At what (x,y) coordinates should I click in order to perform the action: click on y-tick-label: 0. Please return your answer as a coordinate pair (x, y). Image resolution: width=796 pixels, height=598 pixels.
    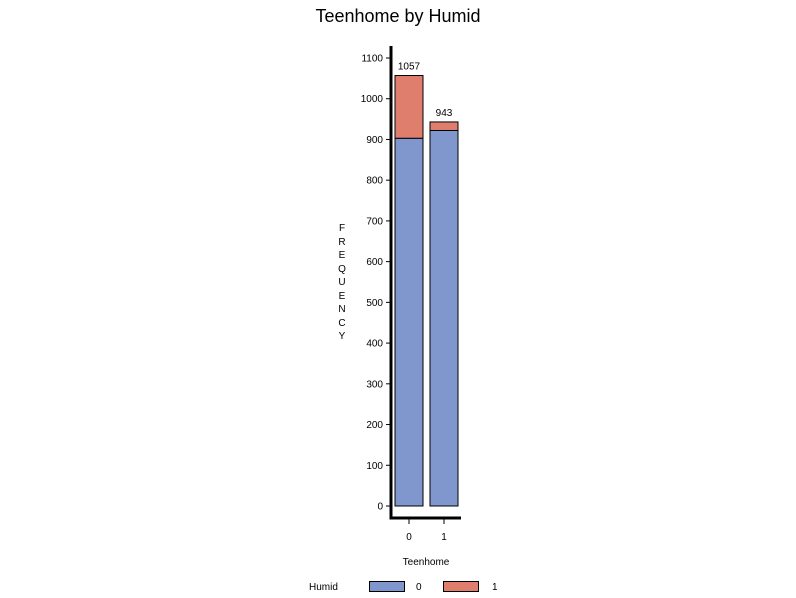
    Looking at the image, I should click on (380, 507).